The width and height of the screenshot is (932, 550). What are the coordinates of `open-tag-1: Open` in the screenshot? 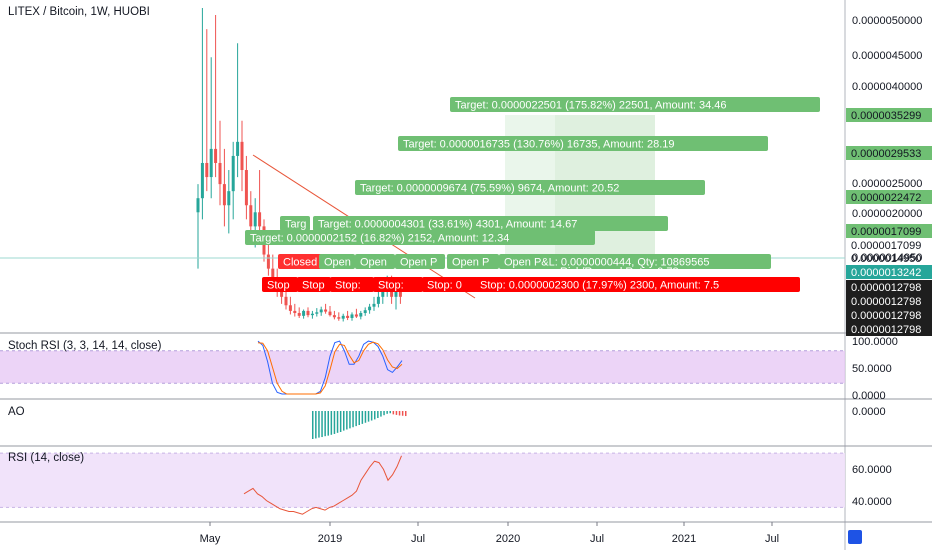 It's located at (337, 263).